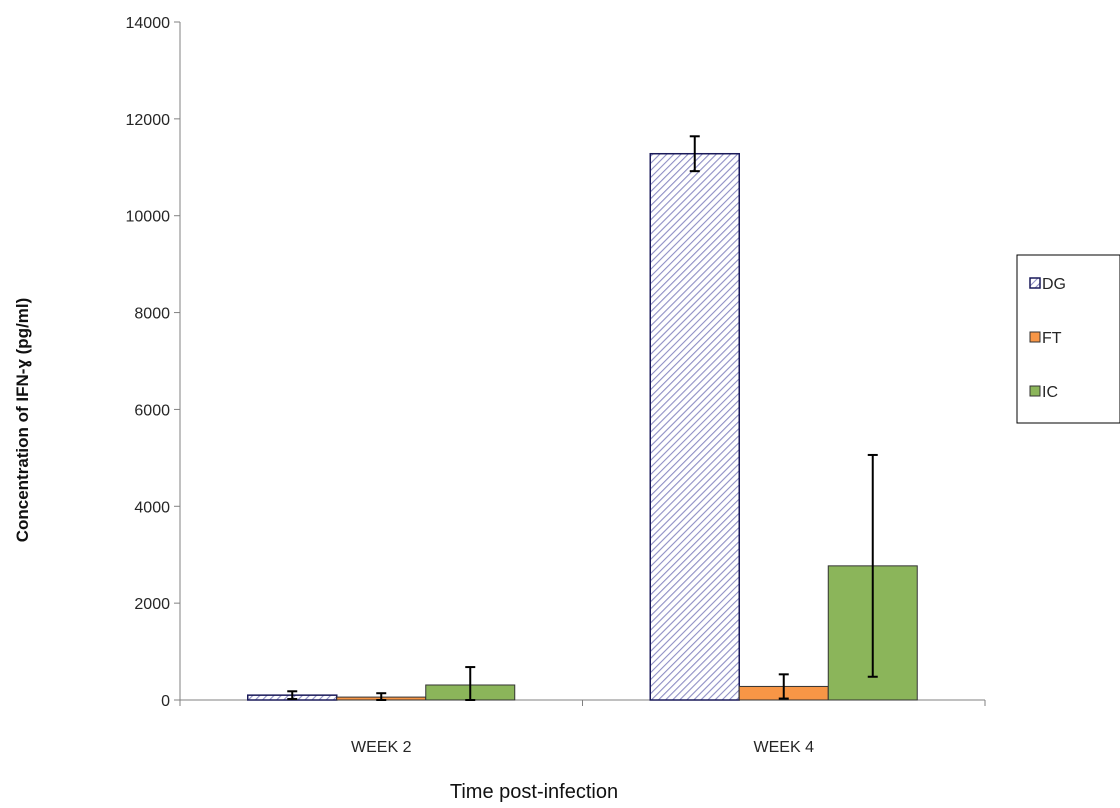  I want to click on legend-label-dg: DG, so click(1054, 284).